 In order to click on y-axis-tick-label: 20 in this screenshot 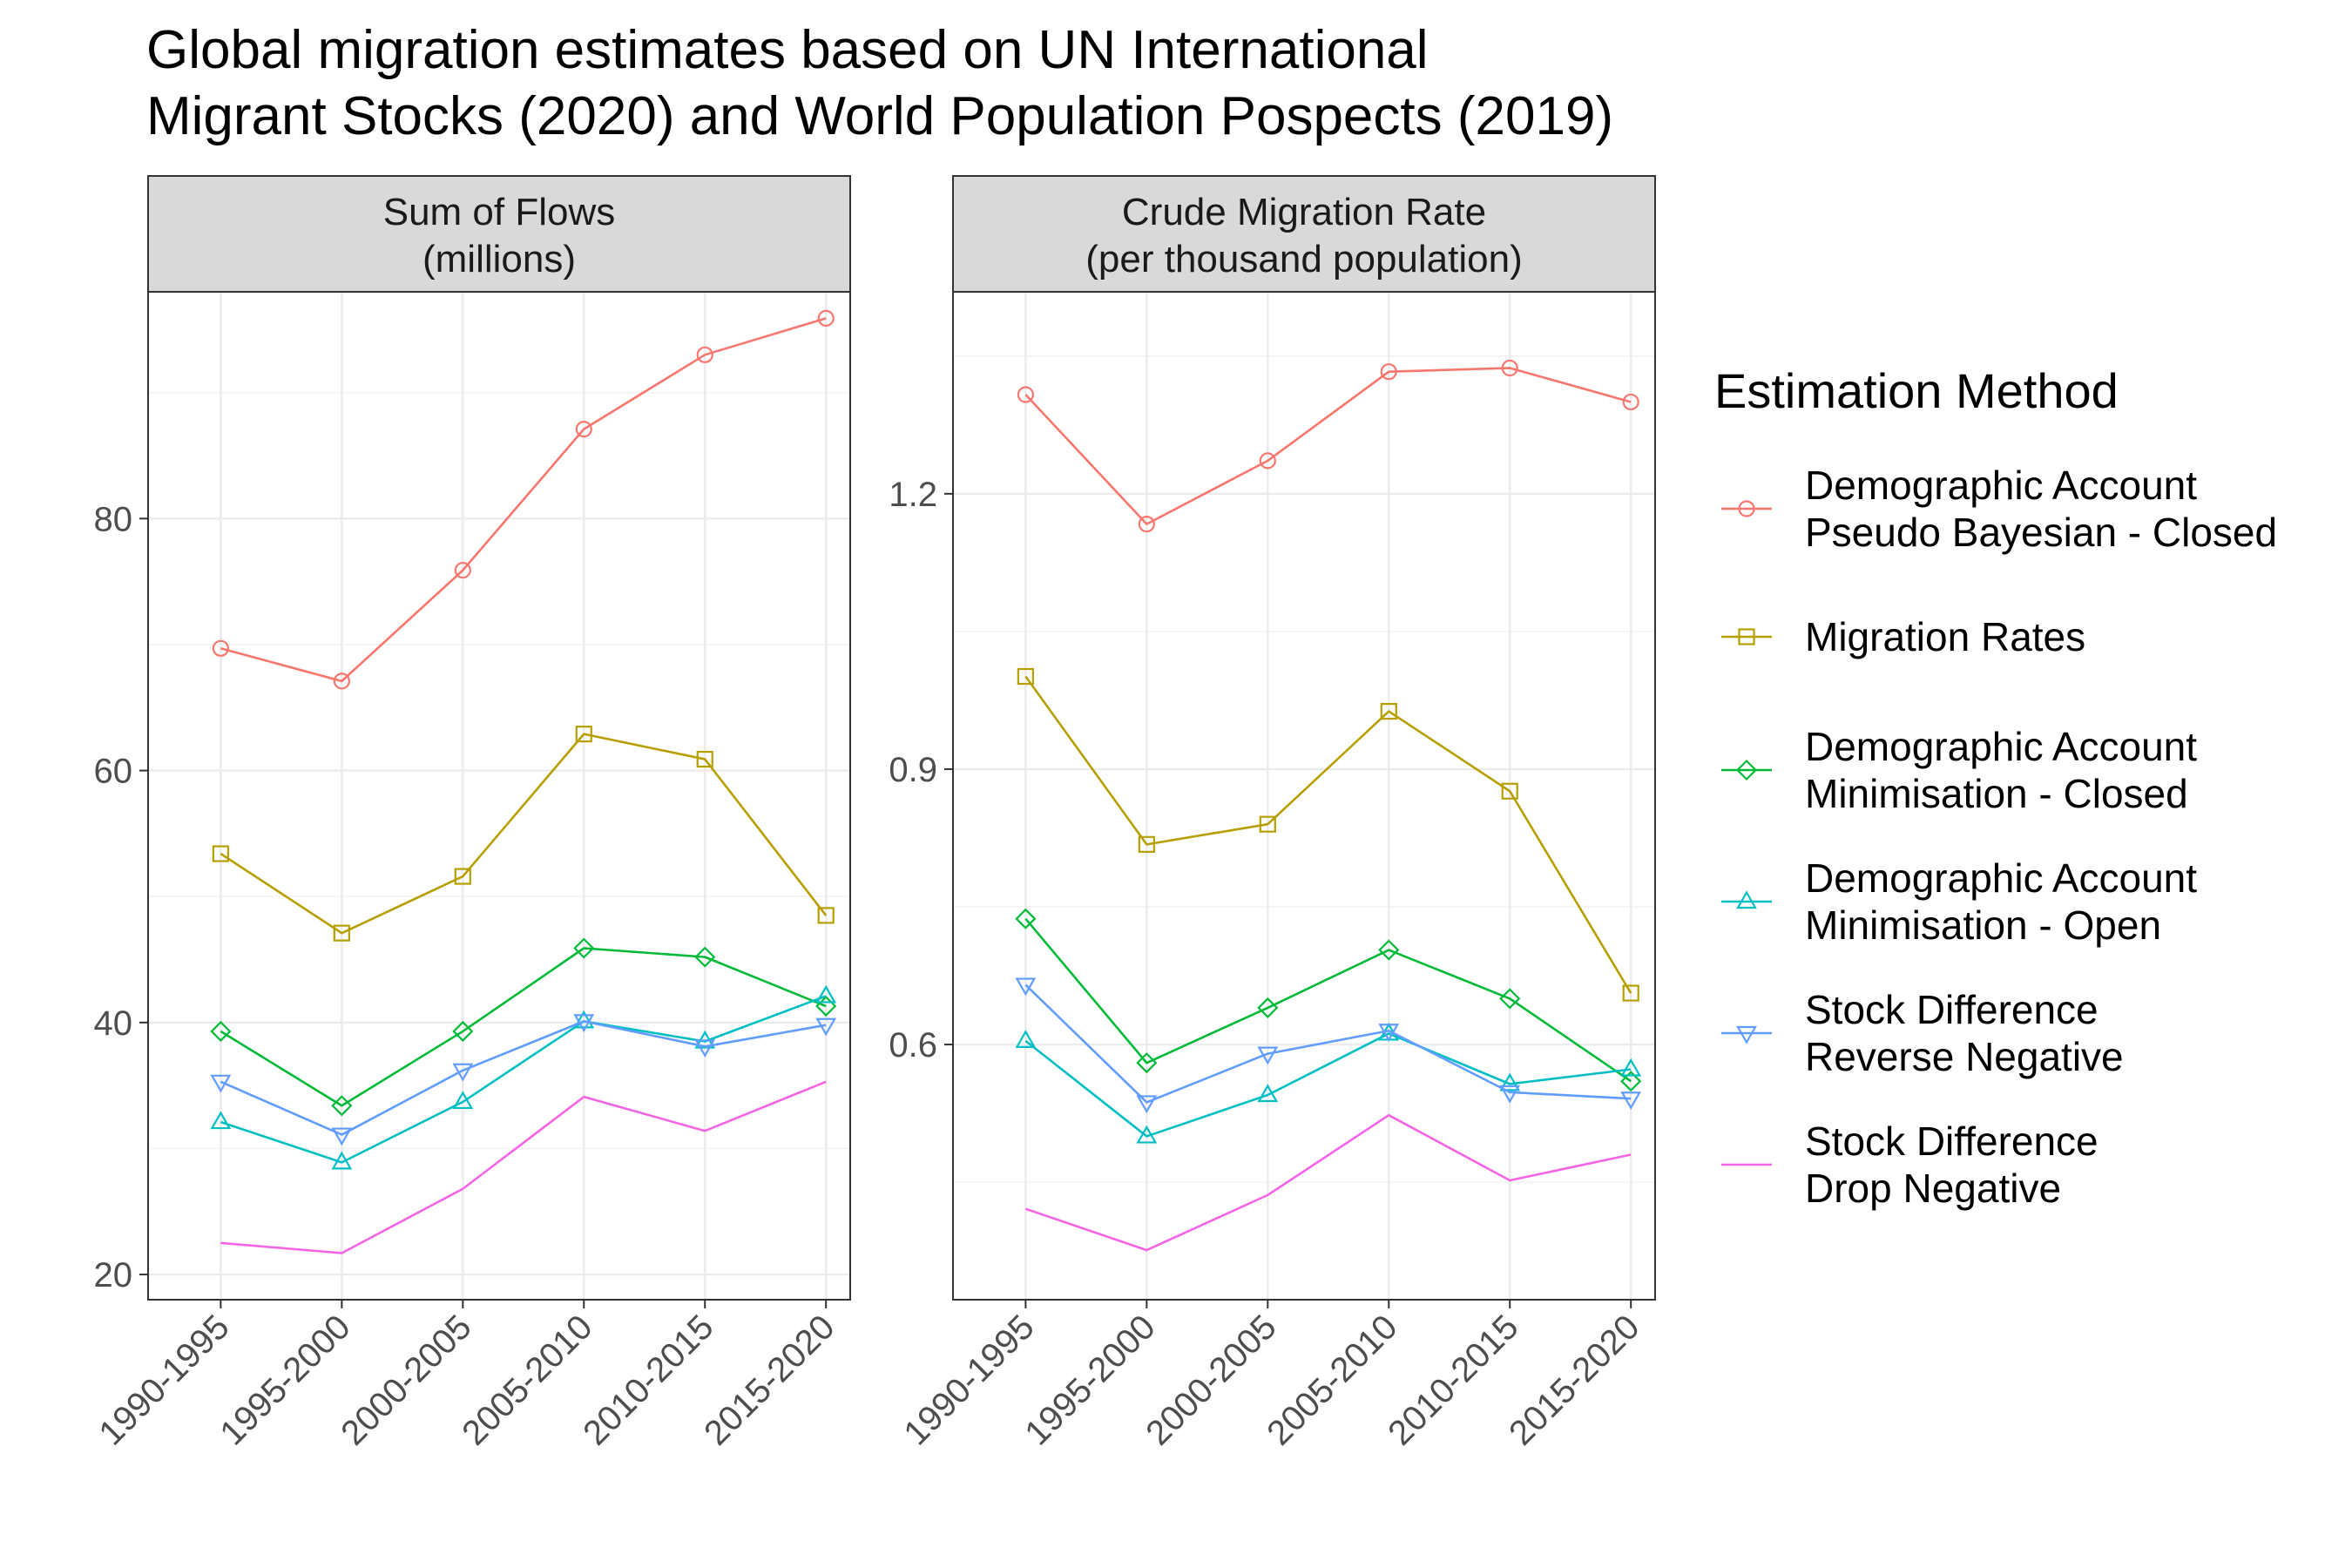, I will do `click(114, 1275)`.